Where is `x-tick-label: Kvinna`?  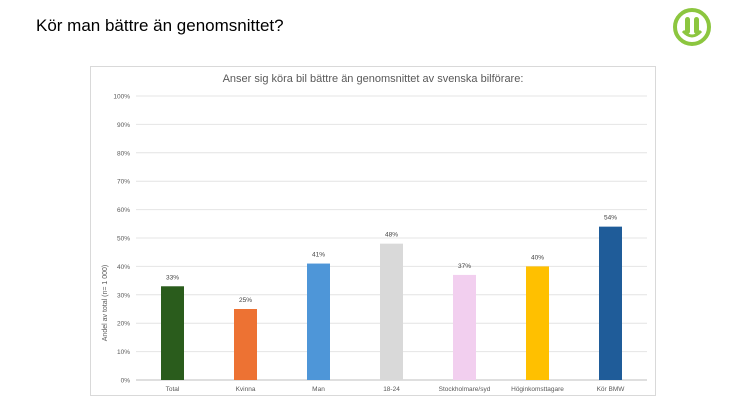
x-tick-label: Kvinna is located at coordinates (246, 389).